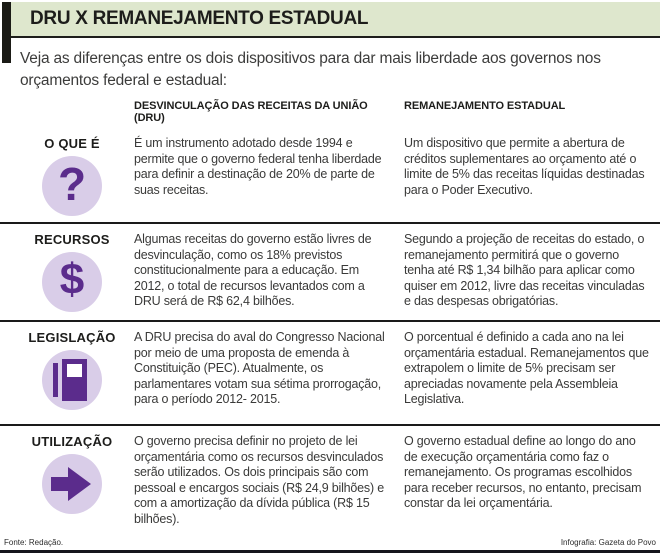 The width and height of the screenshot is (660, 553). What do you see at coordinates (608, 542) in the screenshot?
I see `infographic-credit: Infografia: Gazeta do Povo` at bounding box center [608, 542].